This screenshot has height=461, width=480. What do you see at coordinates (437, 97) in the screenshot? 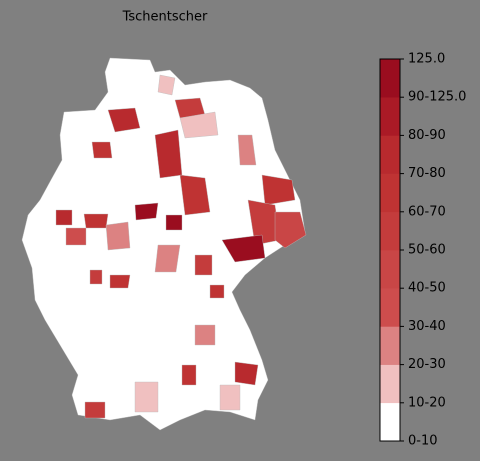
I see `colorbar-tick-label: 90-125.0` at bounding box center [437, 97].